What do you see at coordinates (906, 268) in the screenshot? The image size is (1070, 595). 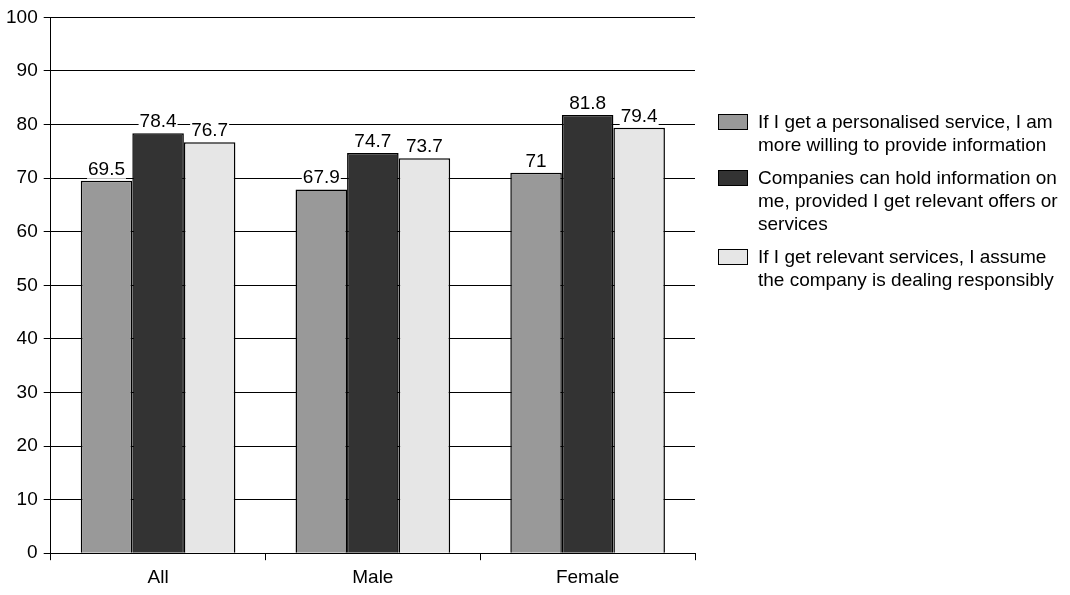 I see `legend-label: If I get relevant services, I assume the company is dealing responsibly` at bounding box center [906, 268].